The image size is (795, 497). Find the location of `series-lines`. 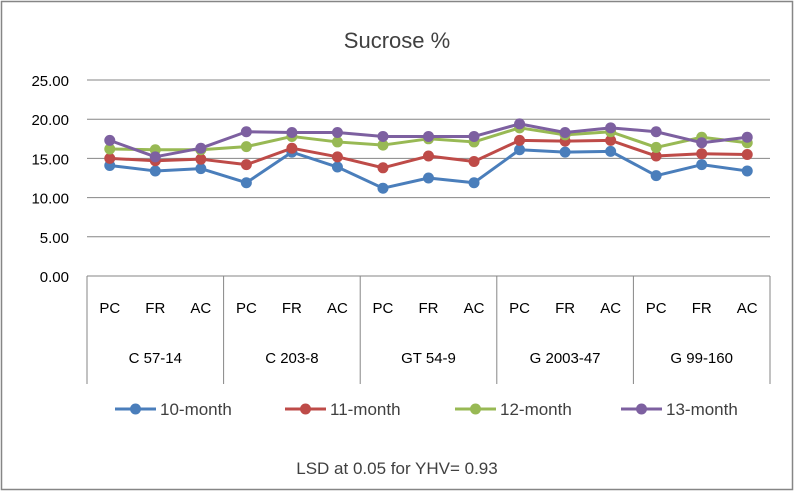

series-lines is located at coordinates (428, 156).